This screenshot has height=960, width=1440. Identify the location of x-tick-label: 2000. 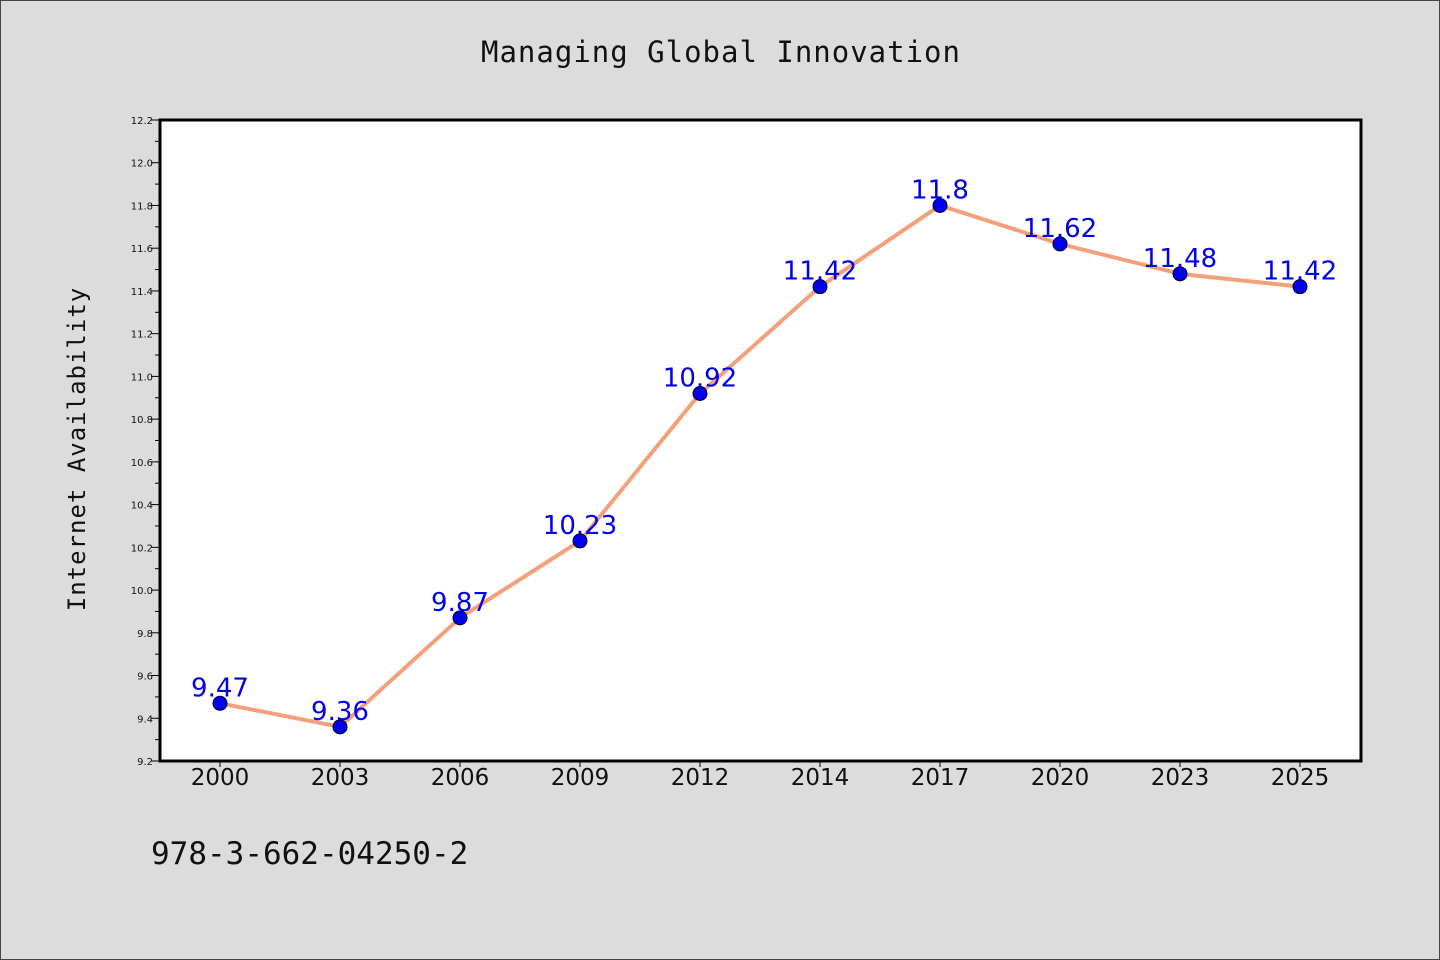
(220, 778).